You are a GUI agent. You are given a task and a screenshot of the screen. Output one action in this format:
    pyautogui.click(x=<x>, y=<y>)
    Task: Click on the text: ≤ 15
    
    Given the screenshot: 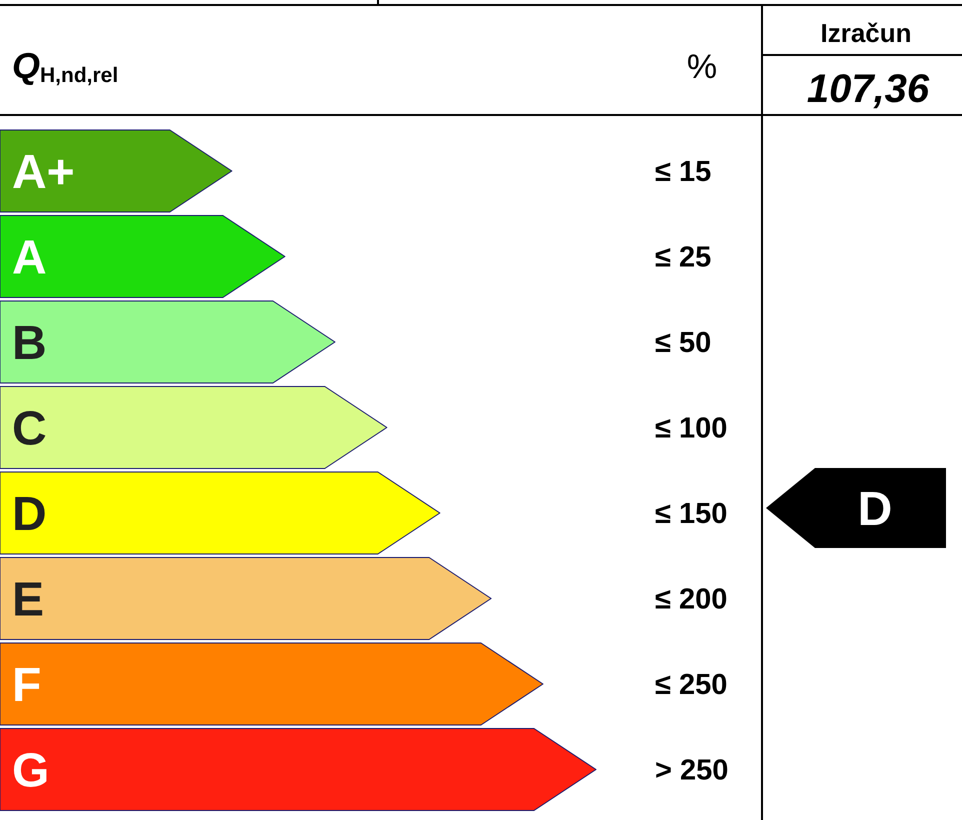 What is the action you would take?
    pyautogui.click(x=683, y=172)
    